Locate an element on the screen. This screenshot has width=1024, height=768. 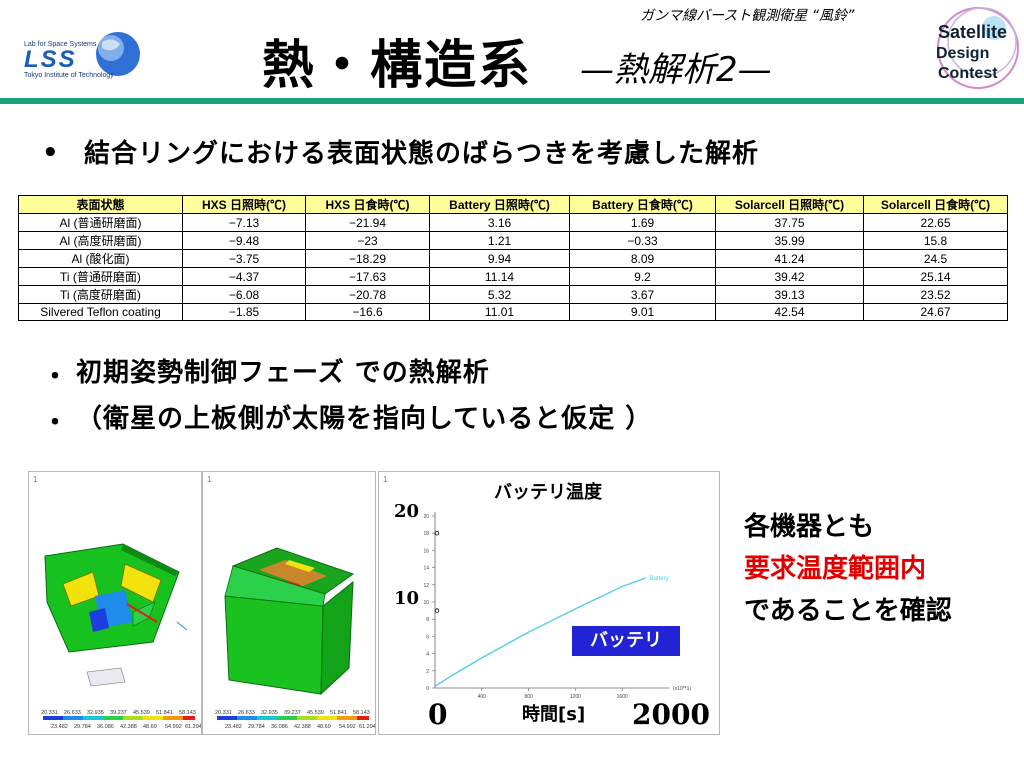
table-cell: 5.32 is located at coordinates (499, 294).